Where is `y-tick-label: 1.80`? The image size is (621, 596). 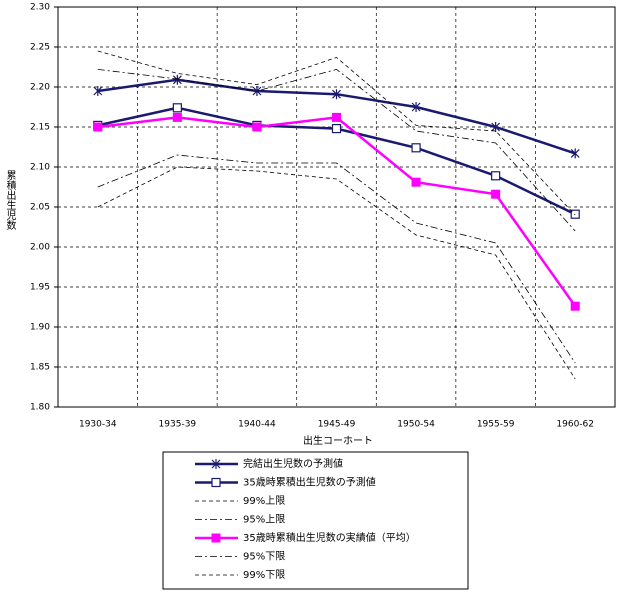 y-tick-label: 1.80 is located at coordinates (40, 408).